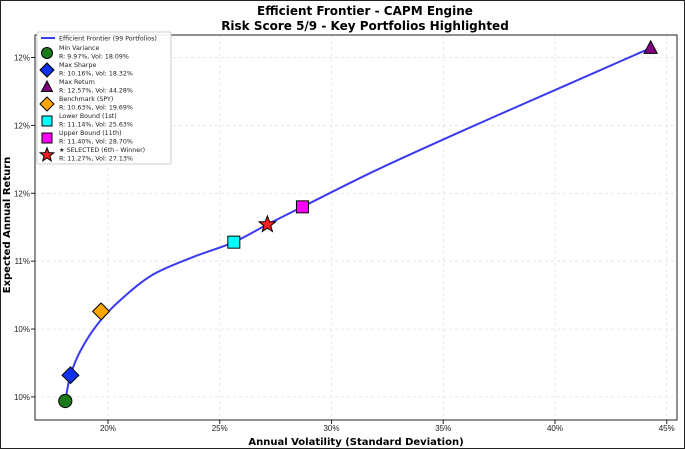 The width and height of the screenshot is (685, 449). I want to click on chart-title: Efficient Frontier - CAPM Engine, so click(365, 11).